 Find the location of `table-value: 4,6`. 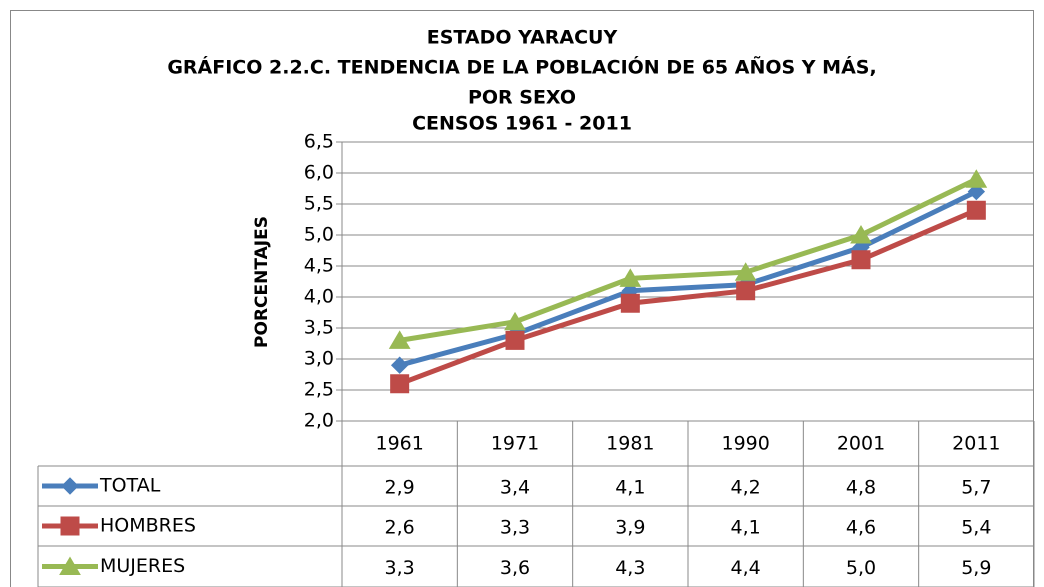

table-value: 4,6 is located at coordinates (861, 528).